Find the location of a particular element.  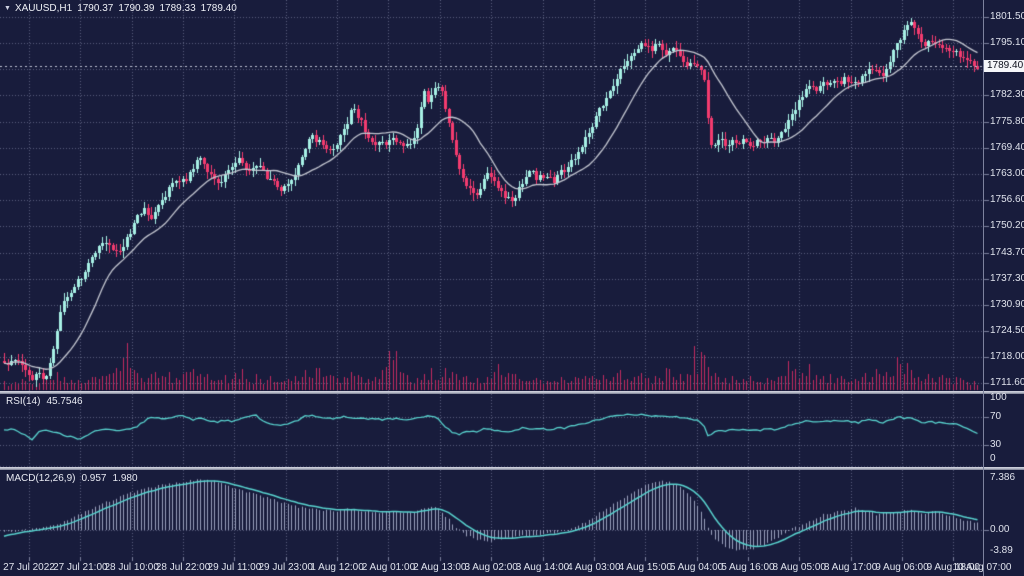

symbol-timeframe-label: XAUUSD,H1 is located at coordinates (43, 8).